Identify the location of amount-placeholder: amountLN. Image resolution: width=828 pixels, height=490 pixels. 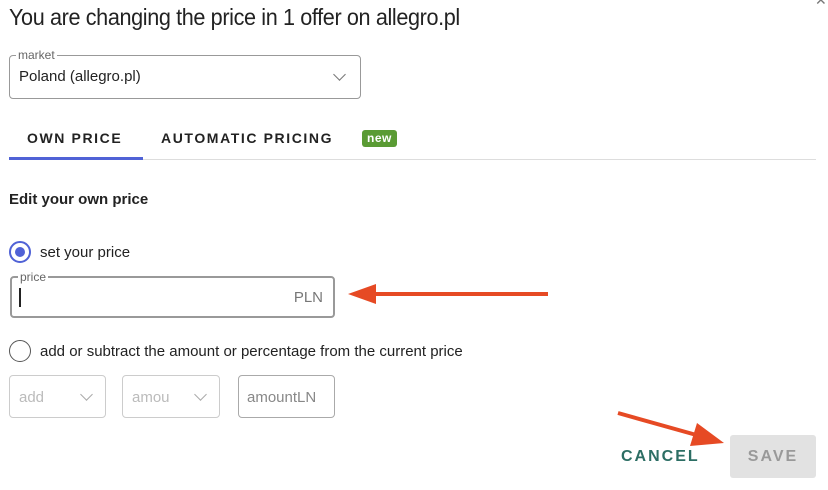
(282, 397).